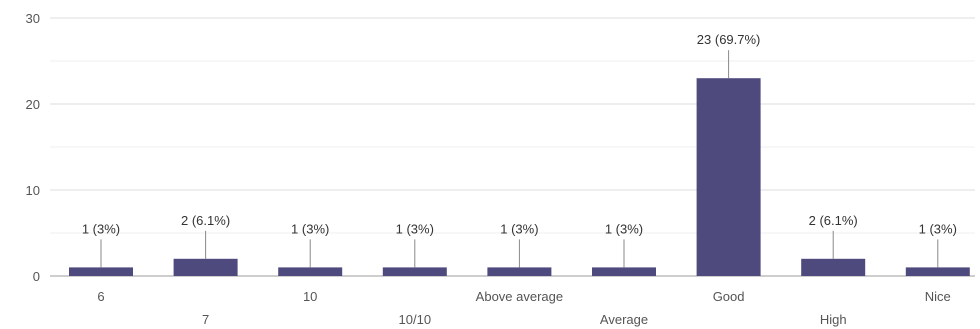 The width and height of the screenshot is (980, 329). I want to click on x-tick-label: 10, so click(310, 296).